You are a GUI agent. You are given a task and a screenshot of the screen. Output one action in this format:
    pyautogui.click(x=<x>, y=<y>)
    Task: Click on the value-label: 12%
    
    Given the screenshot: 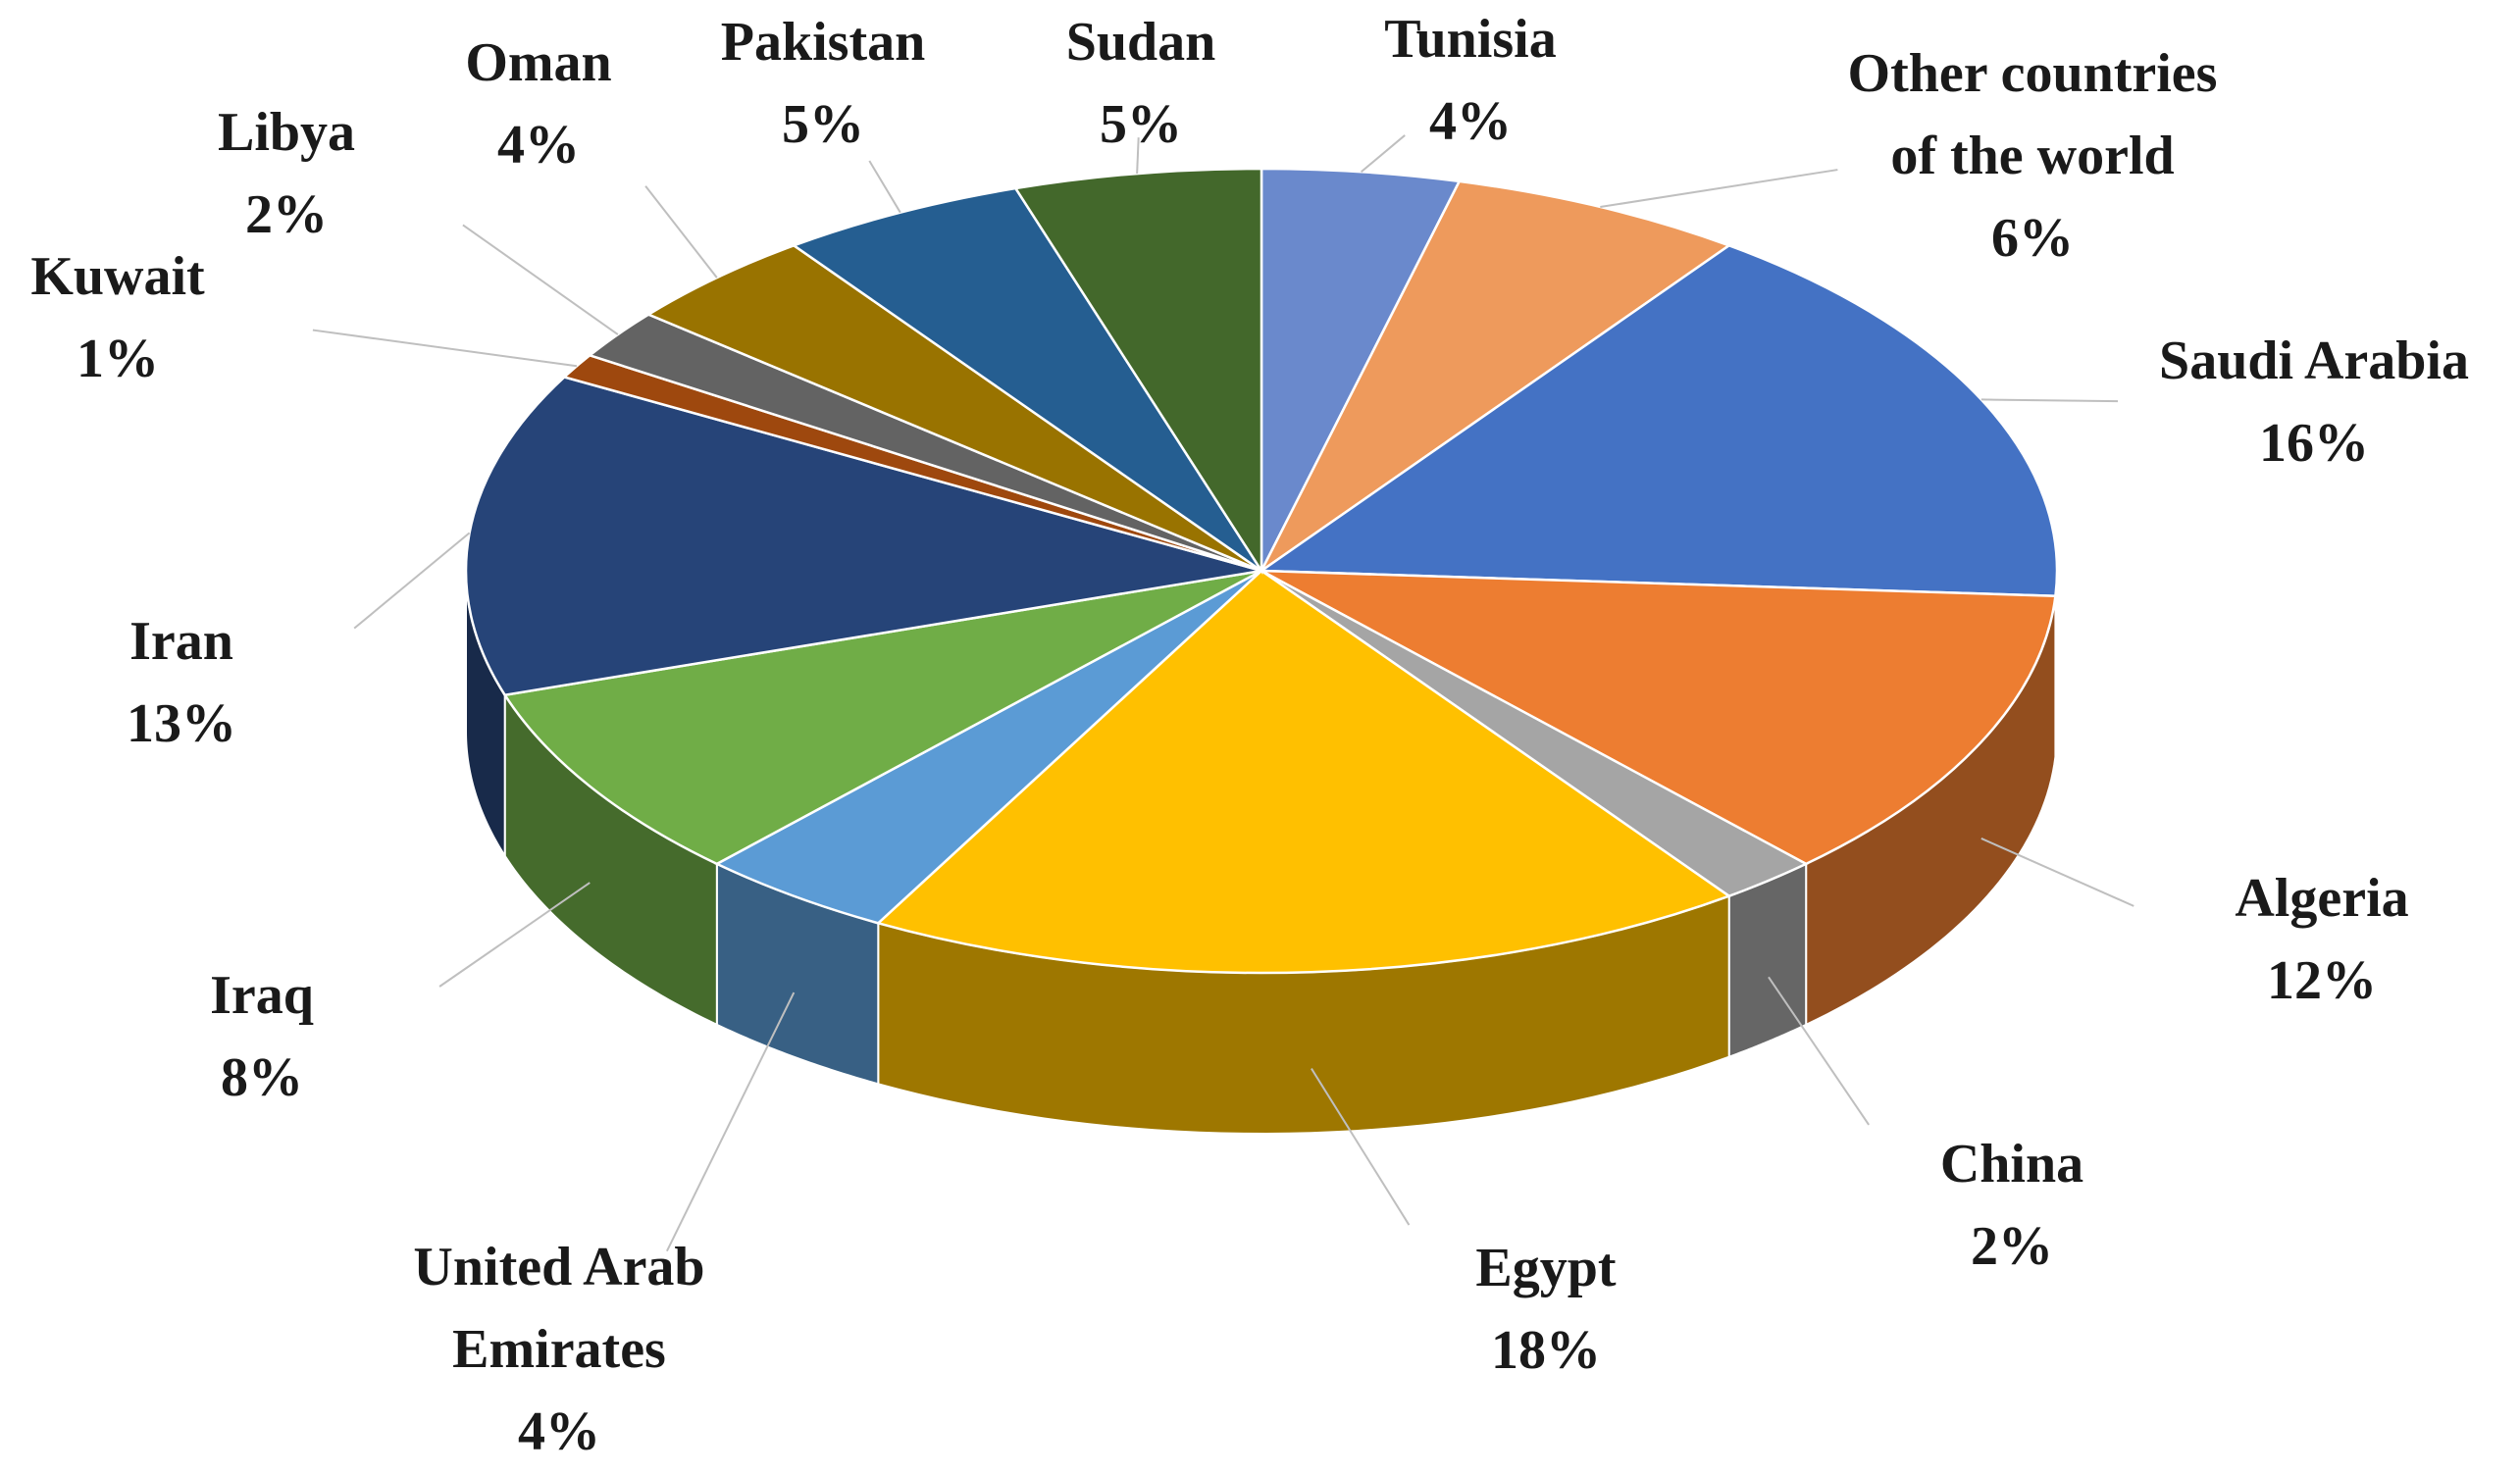 What is the action you would take?
    pyautogui.click(x=2322, y=981)
    